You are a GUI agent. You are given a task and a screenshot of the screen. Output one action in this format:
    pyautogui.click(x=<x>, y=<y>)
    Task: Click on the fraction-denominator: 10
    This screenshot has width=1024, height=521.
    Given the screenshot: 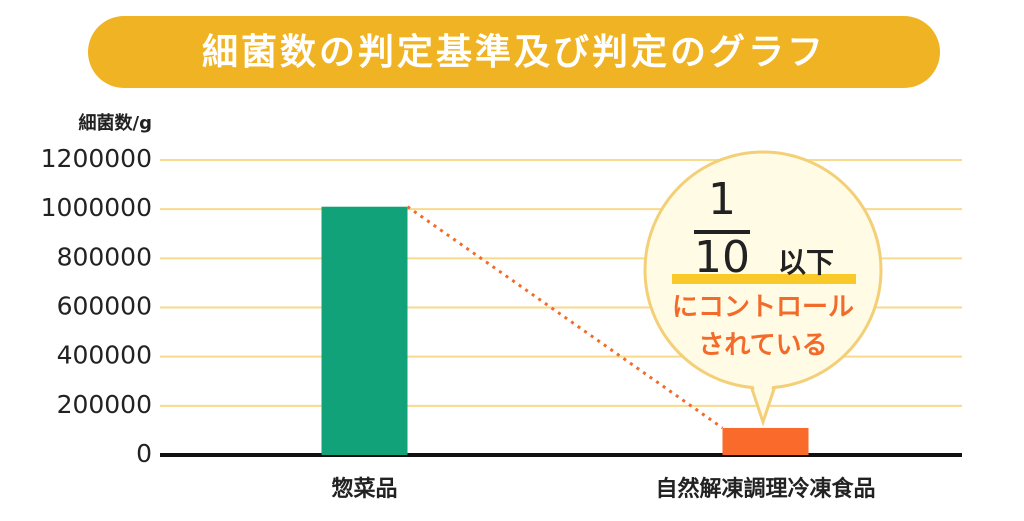 What is the action you would take?
    pyautogui.click(x=722, y=257)
    